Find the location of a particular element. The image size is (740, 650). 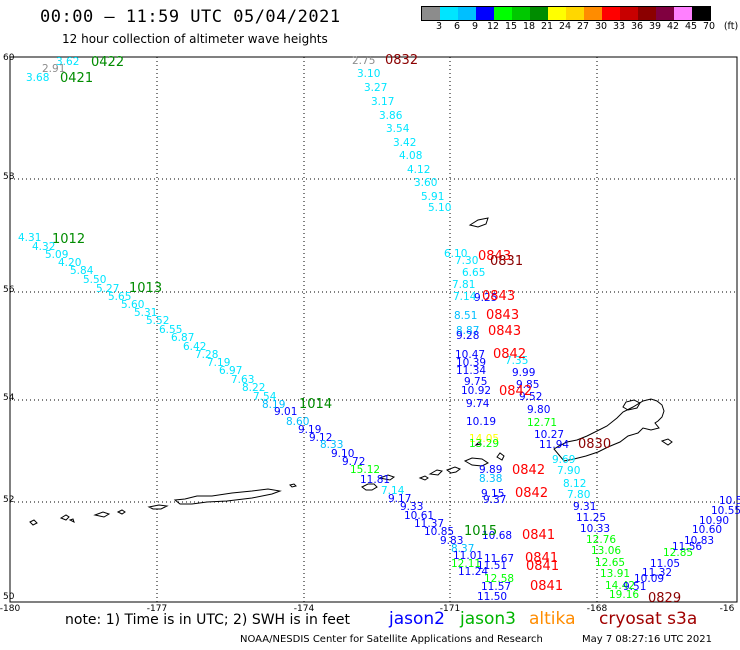

wave-height-value: 11.94 is located at coordinates (554, 445).